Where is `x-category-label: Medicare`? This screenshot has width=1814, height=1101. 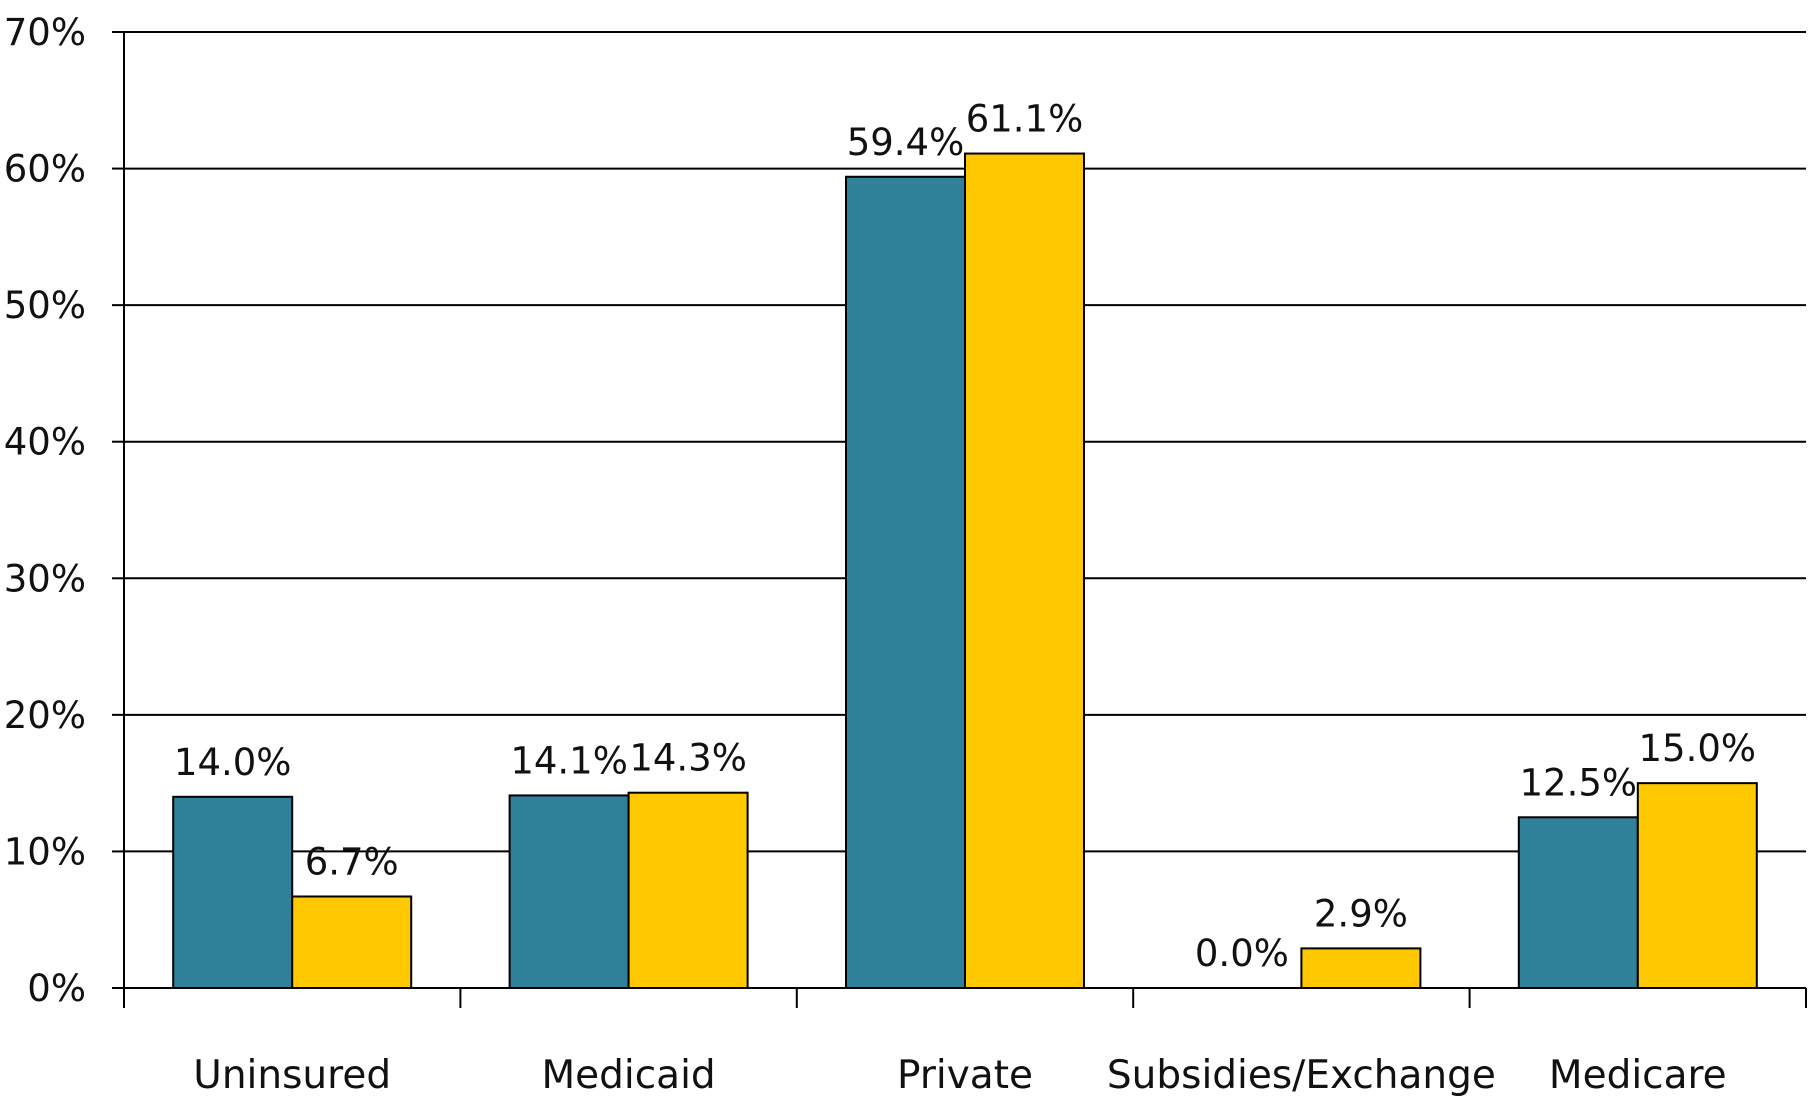 x-category-label: Medicare is located at coordinates (1638, 1075).